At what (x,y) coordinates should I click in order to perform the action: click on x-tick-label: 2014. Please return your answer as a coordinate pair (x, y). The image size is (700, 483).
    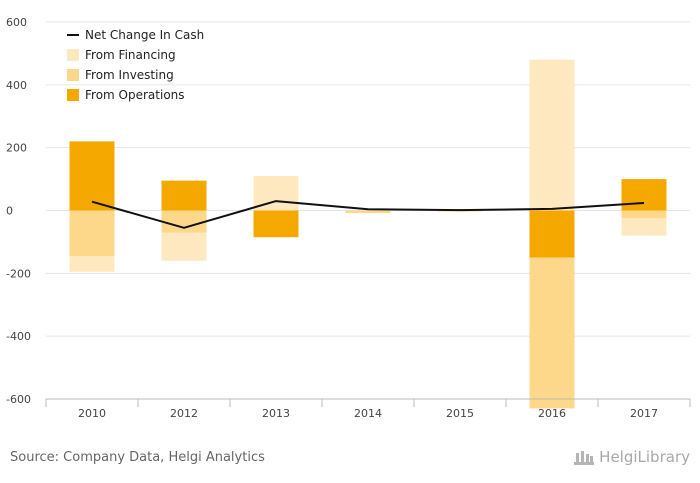
    Looking at the image, I should click on (368, 413).